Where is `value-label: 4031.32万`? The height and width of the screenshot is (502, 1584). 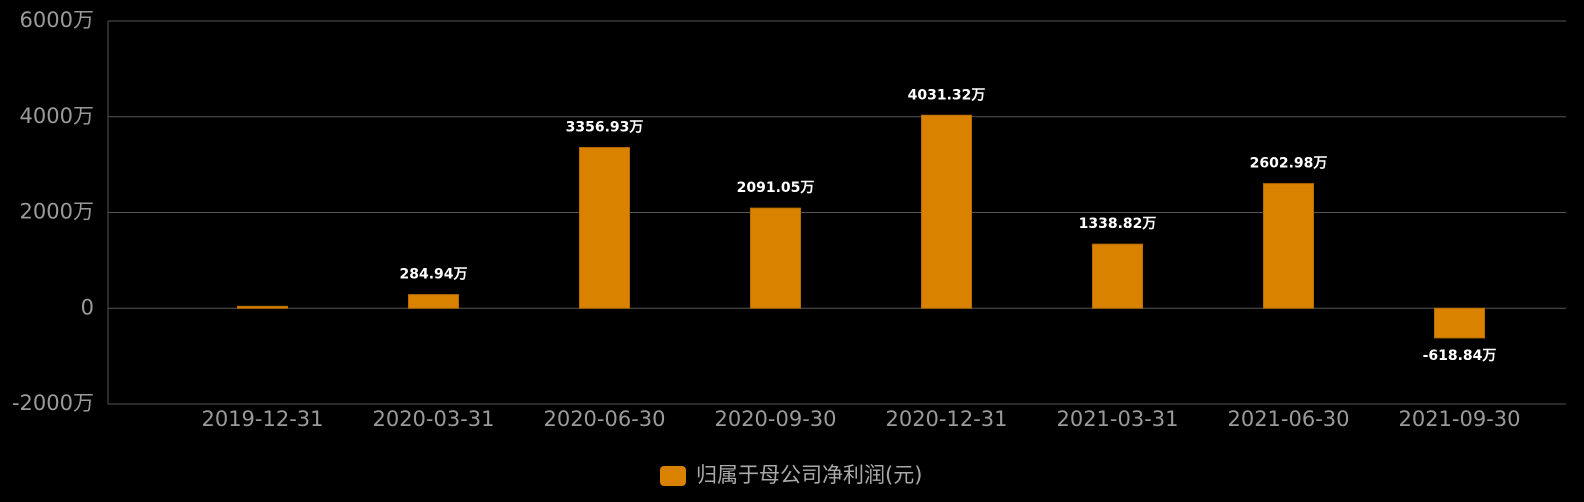
value-label: 4031.32万 is located at coordinates (947, 95).